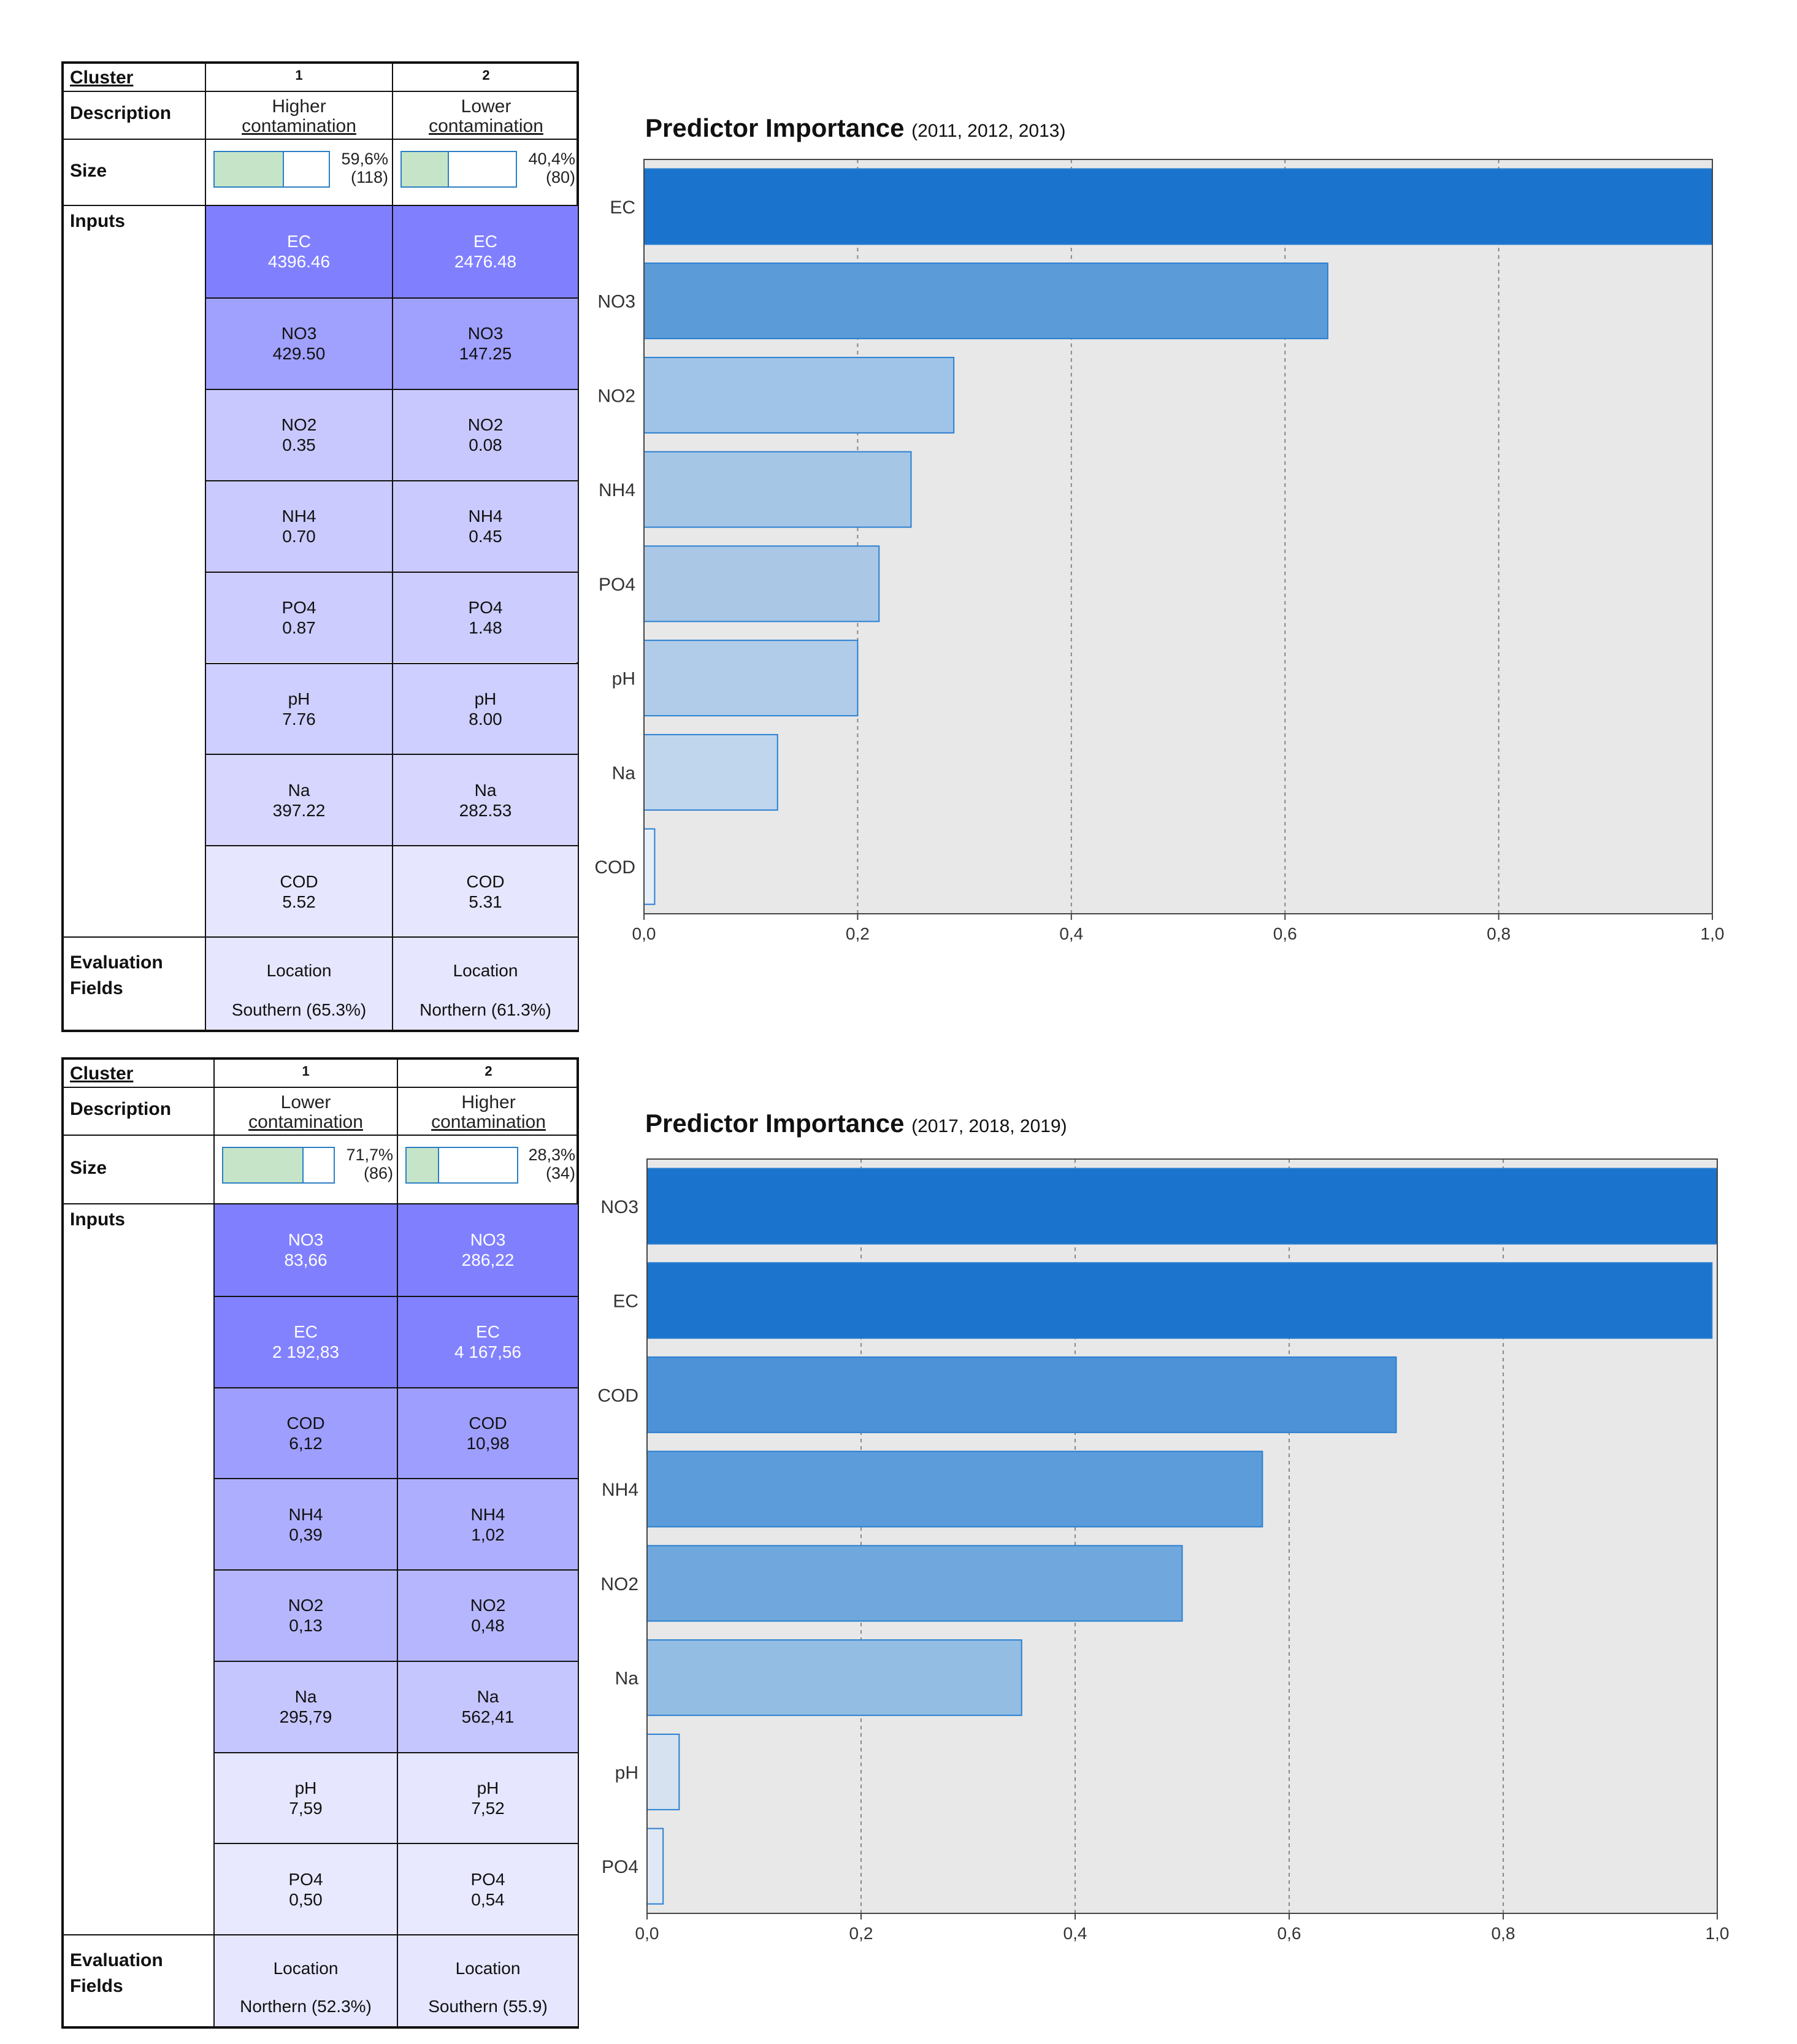  Describe the element at coordinates (299, 810) in the screenshot. I see `input-value: 397.22` at that location.